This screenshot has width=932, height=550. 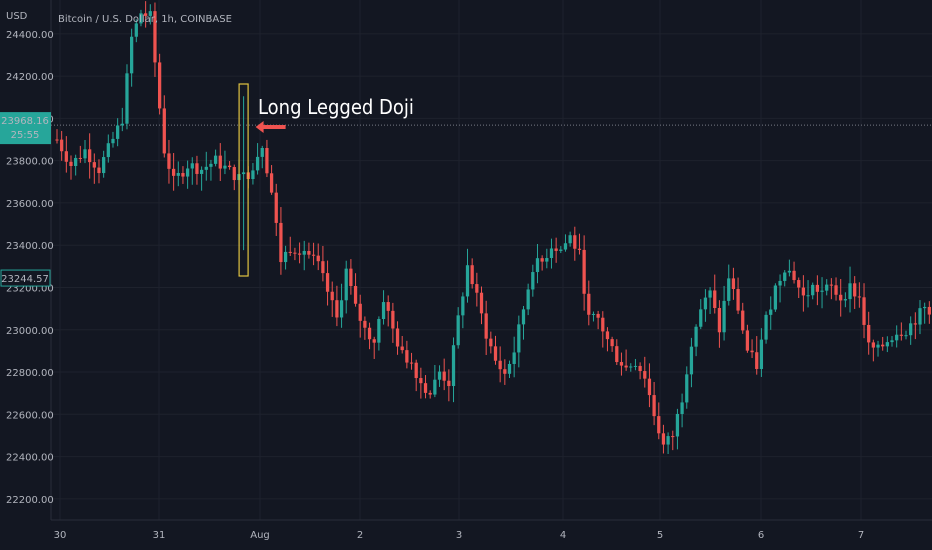 What do you see at coordinates (243, 180) in the screenshot?
I see `doji-highlight-box` at bounding box center [243, 180].